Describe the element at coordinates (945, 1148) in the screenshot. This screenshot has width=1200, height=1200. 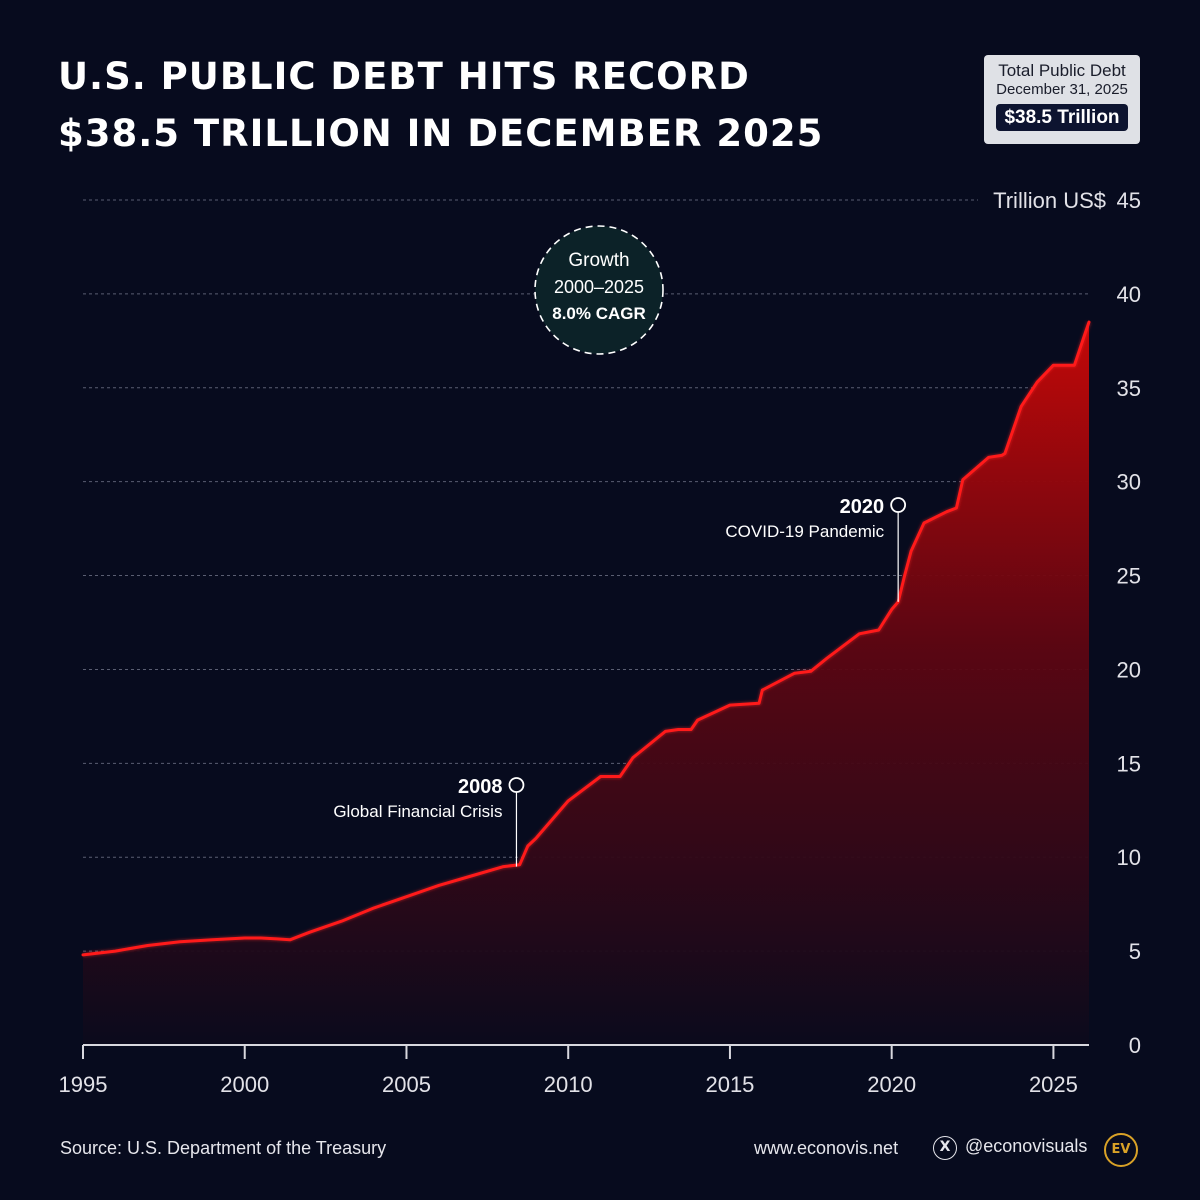
I see `x-logo-icon: X` at that location.